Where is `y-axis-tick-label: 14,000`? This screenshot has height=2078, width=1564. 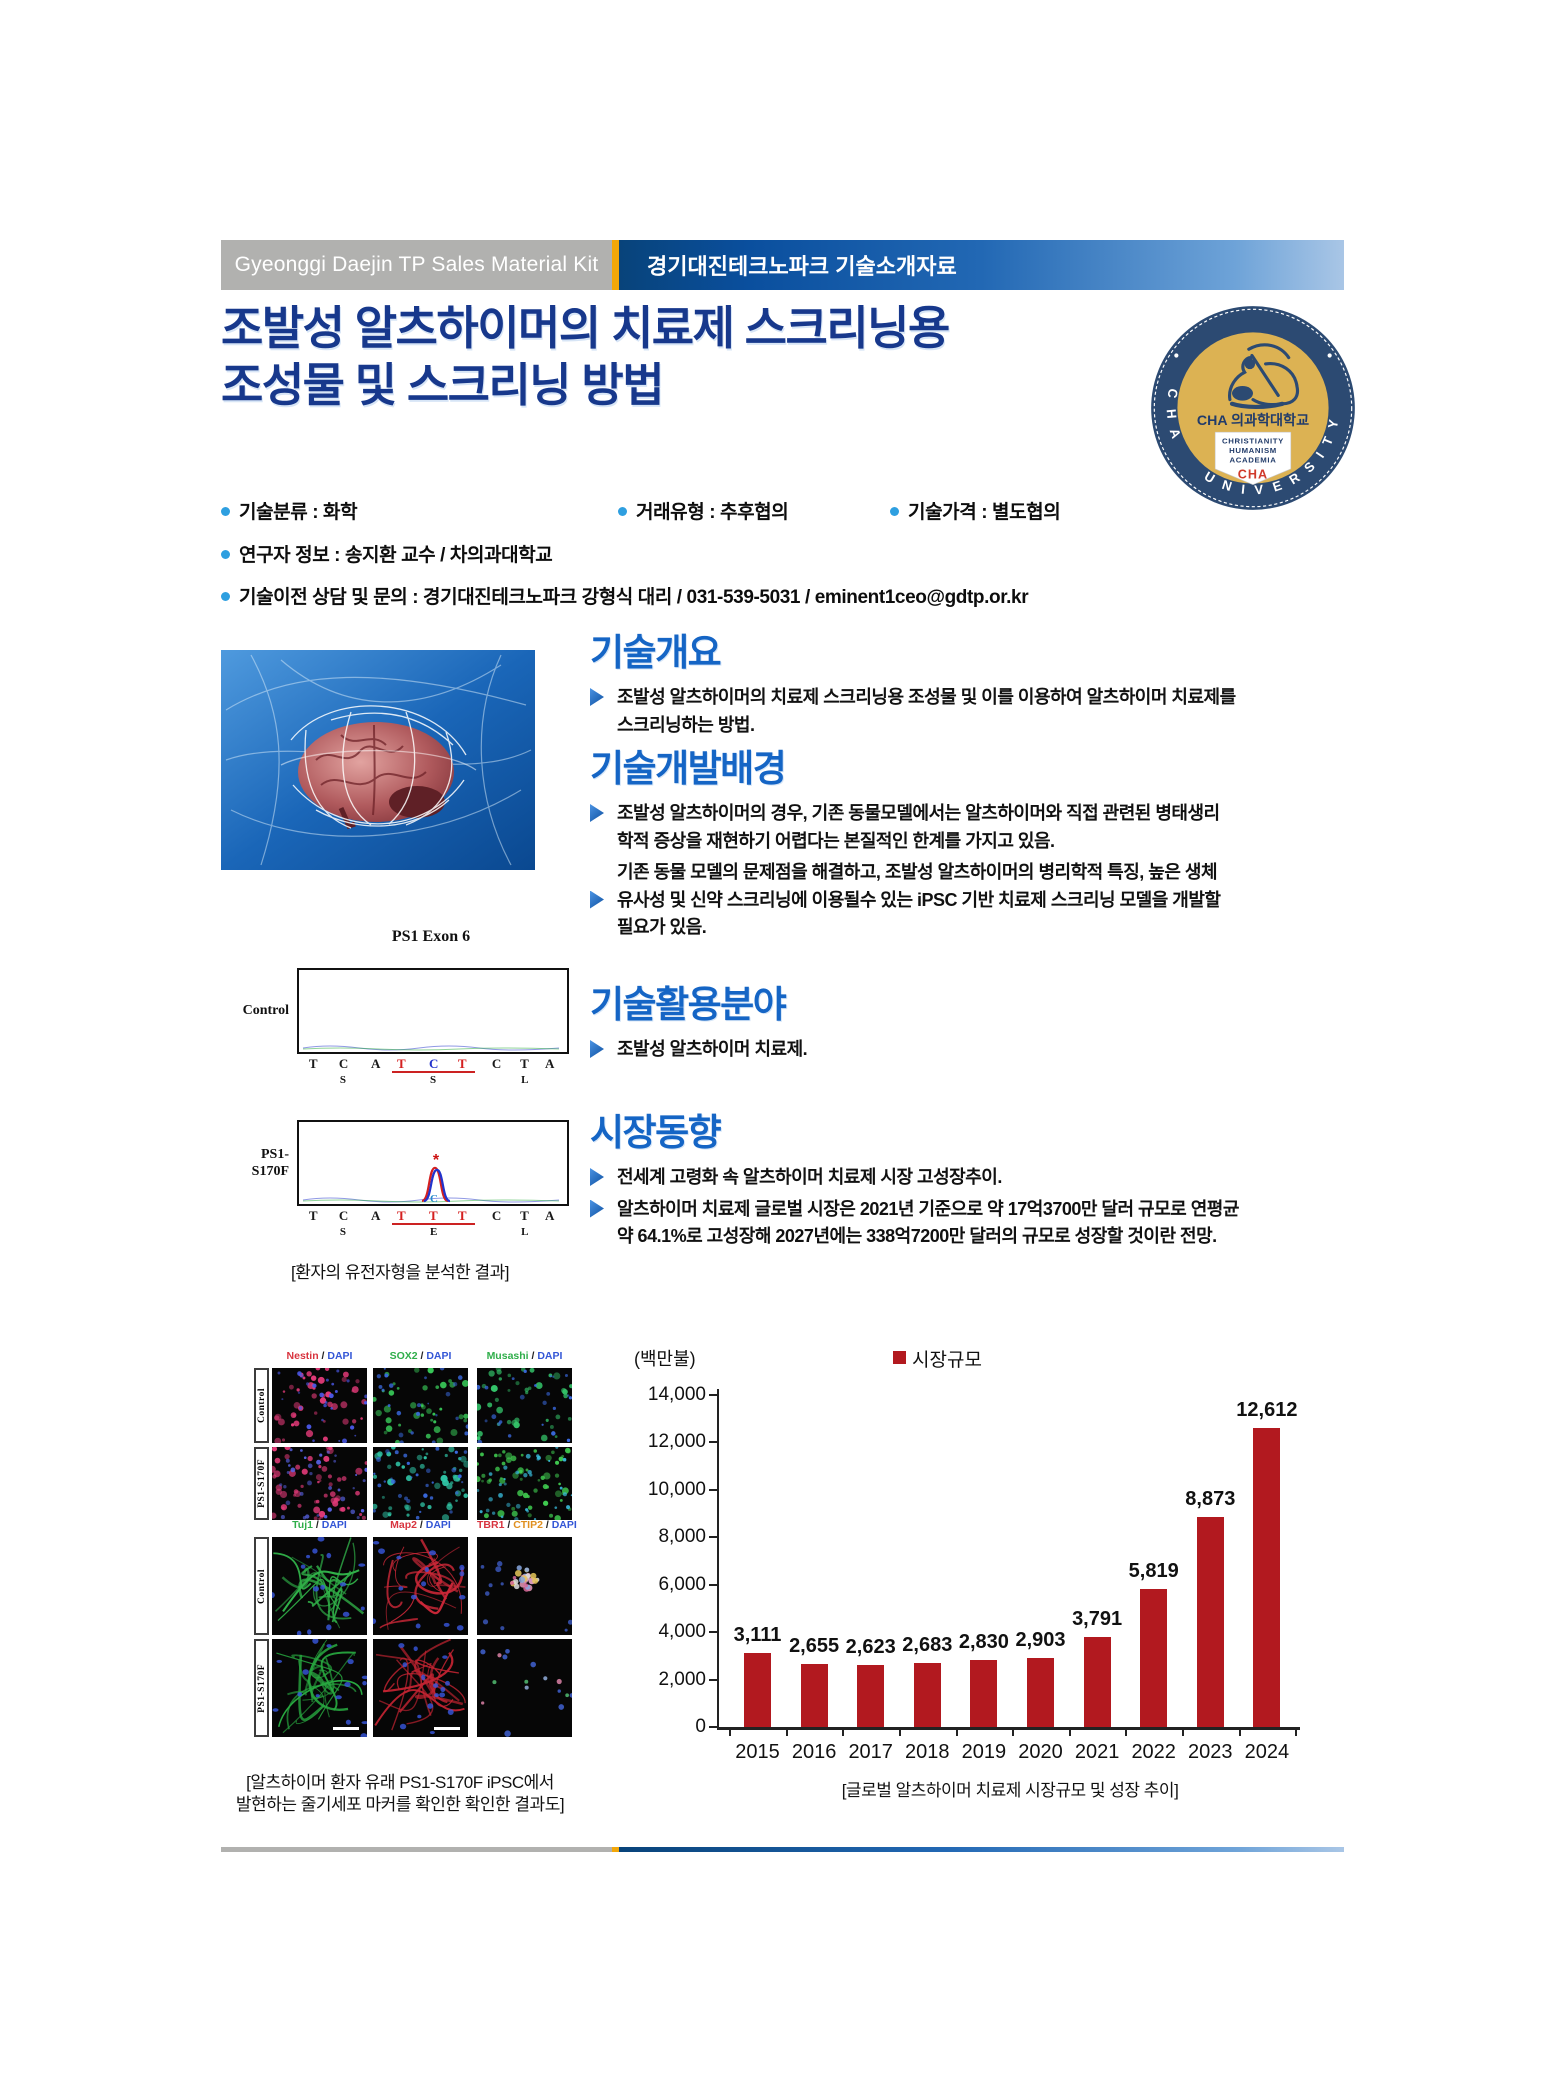 y-axis-tick-label: 14,000 is located at coordinates (676, 1394).